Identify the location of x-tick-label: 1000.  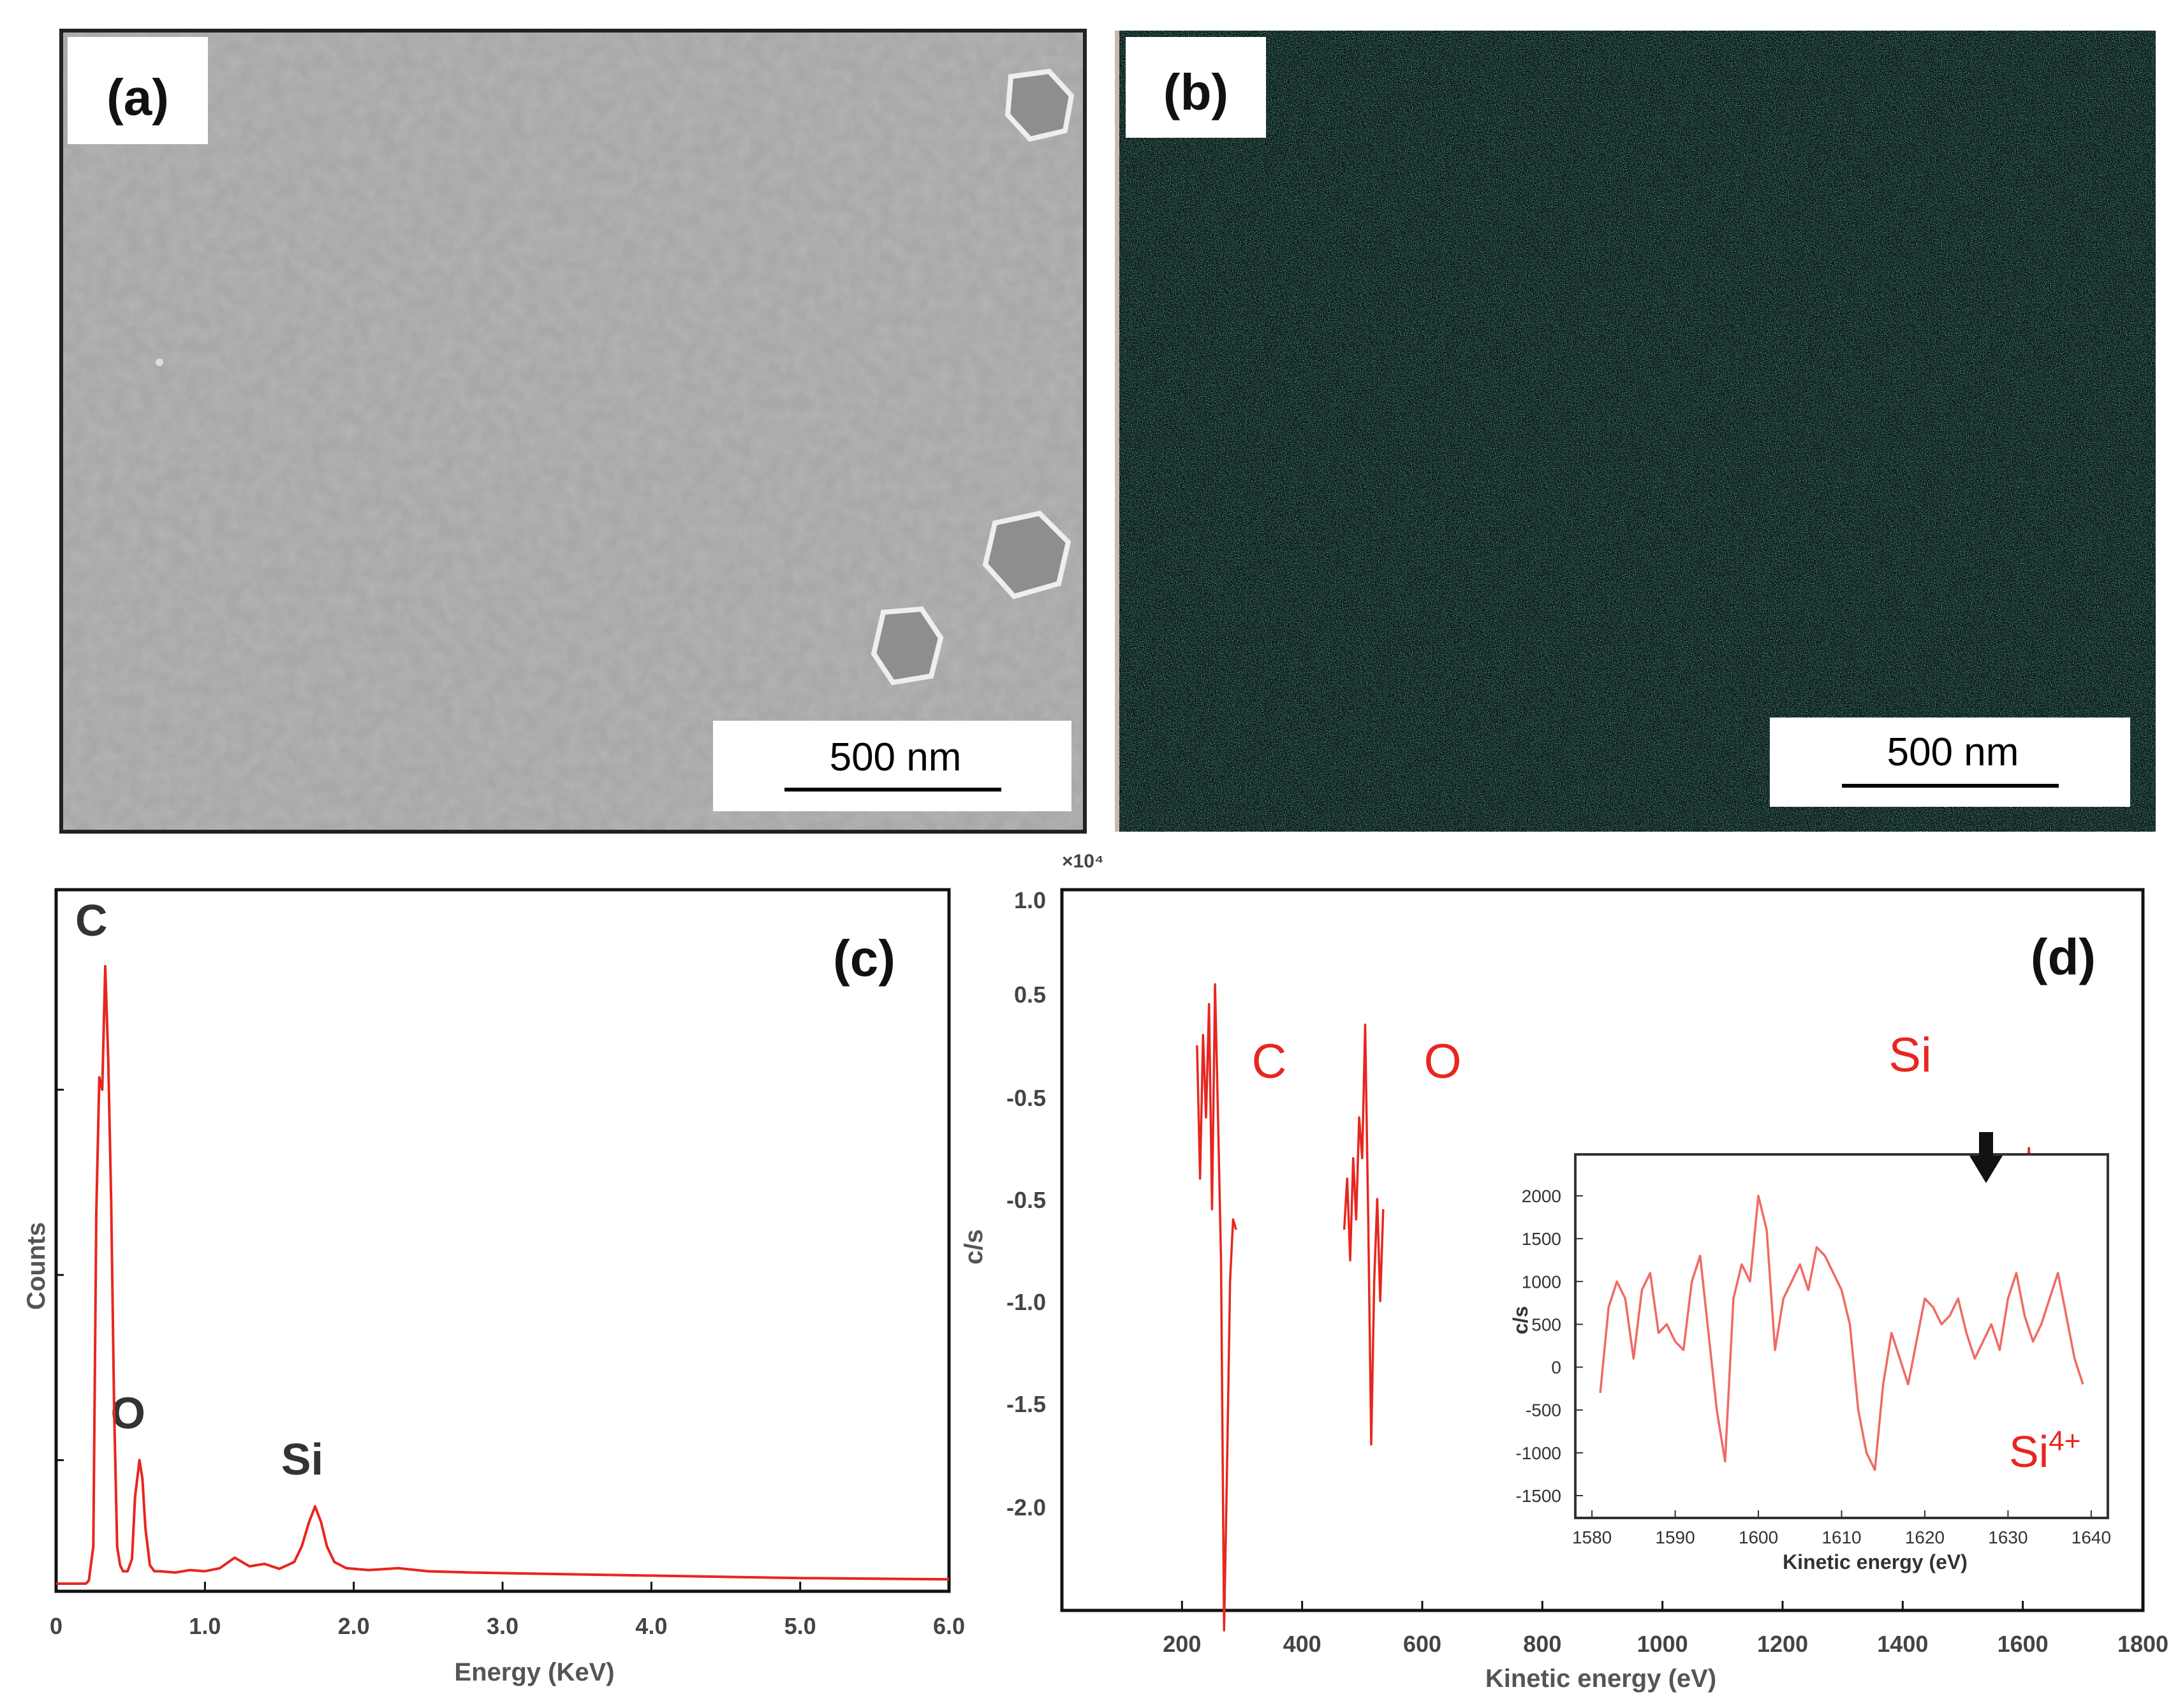
(1662, 1644).